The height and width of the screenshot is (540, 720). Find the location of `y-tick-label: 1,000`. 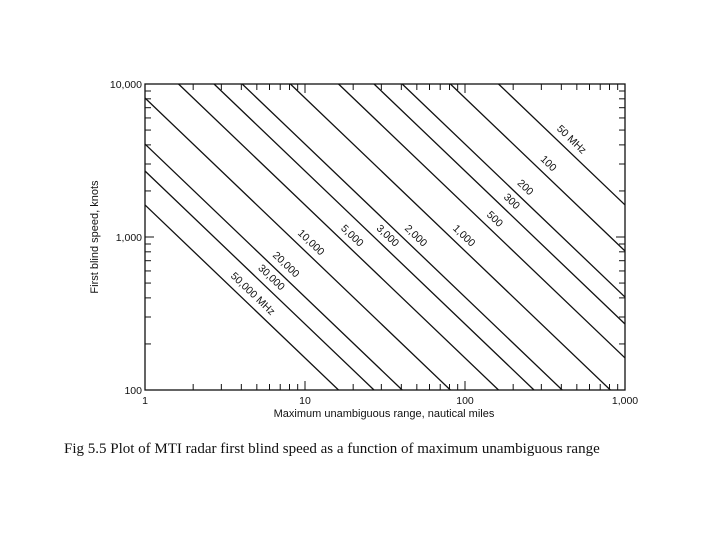

y-tick-label: 1,000 is located at coordinates (129, 238).